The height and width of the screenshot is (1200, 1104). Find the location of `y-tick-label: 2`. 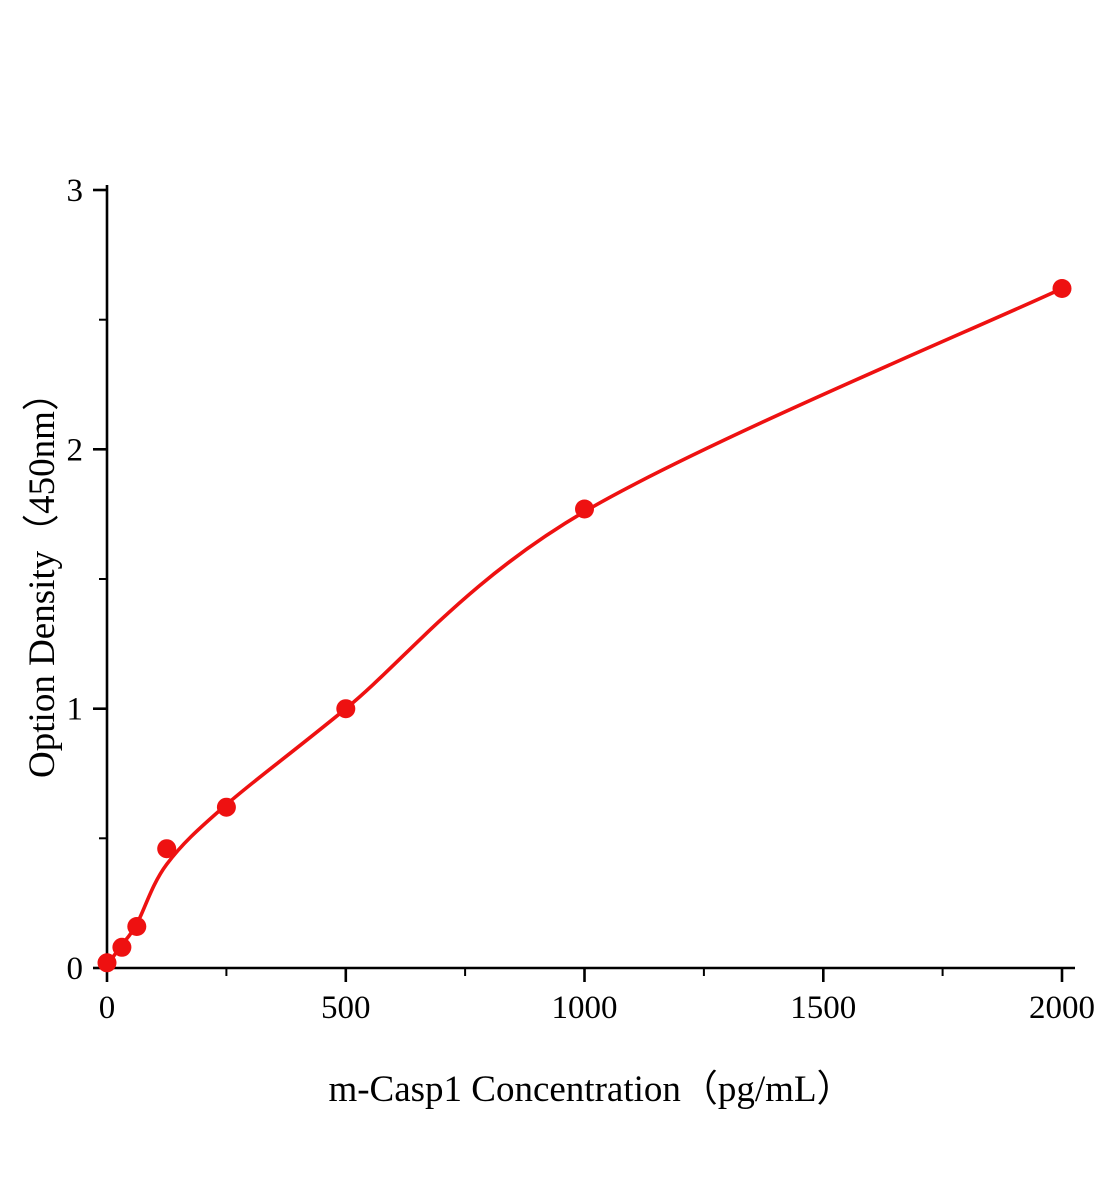

y-tick-label: 2 is located at coordinates (75, 450).